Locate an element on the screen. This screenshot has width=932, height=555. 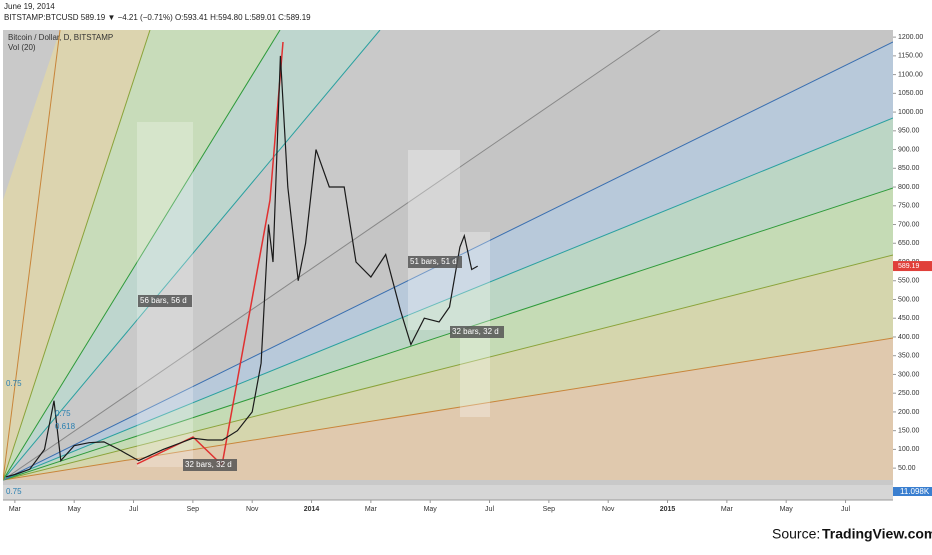
y-tick-label: 1100.00 is located at coordinates (910, 74).